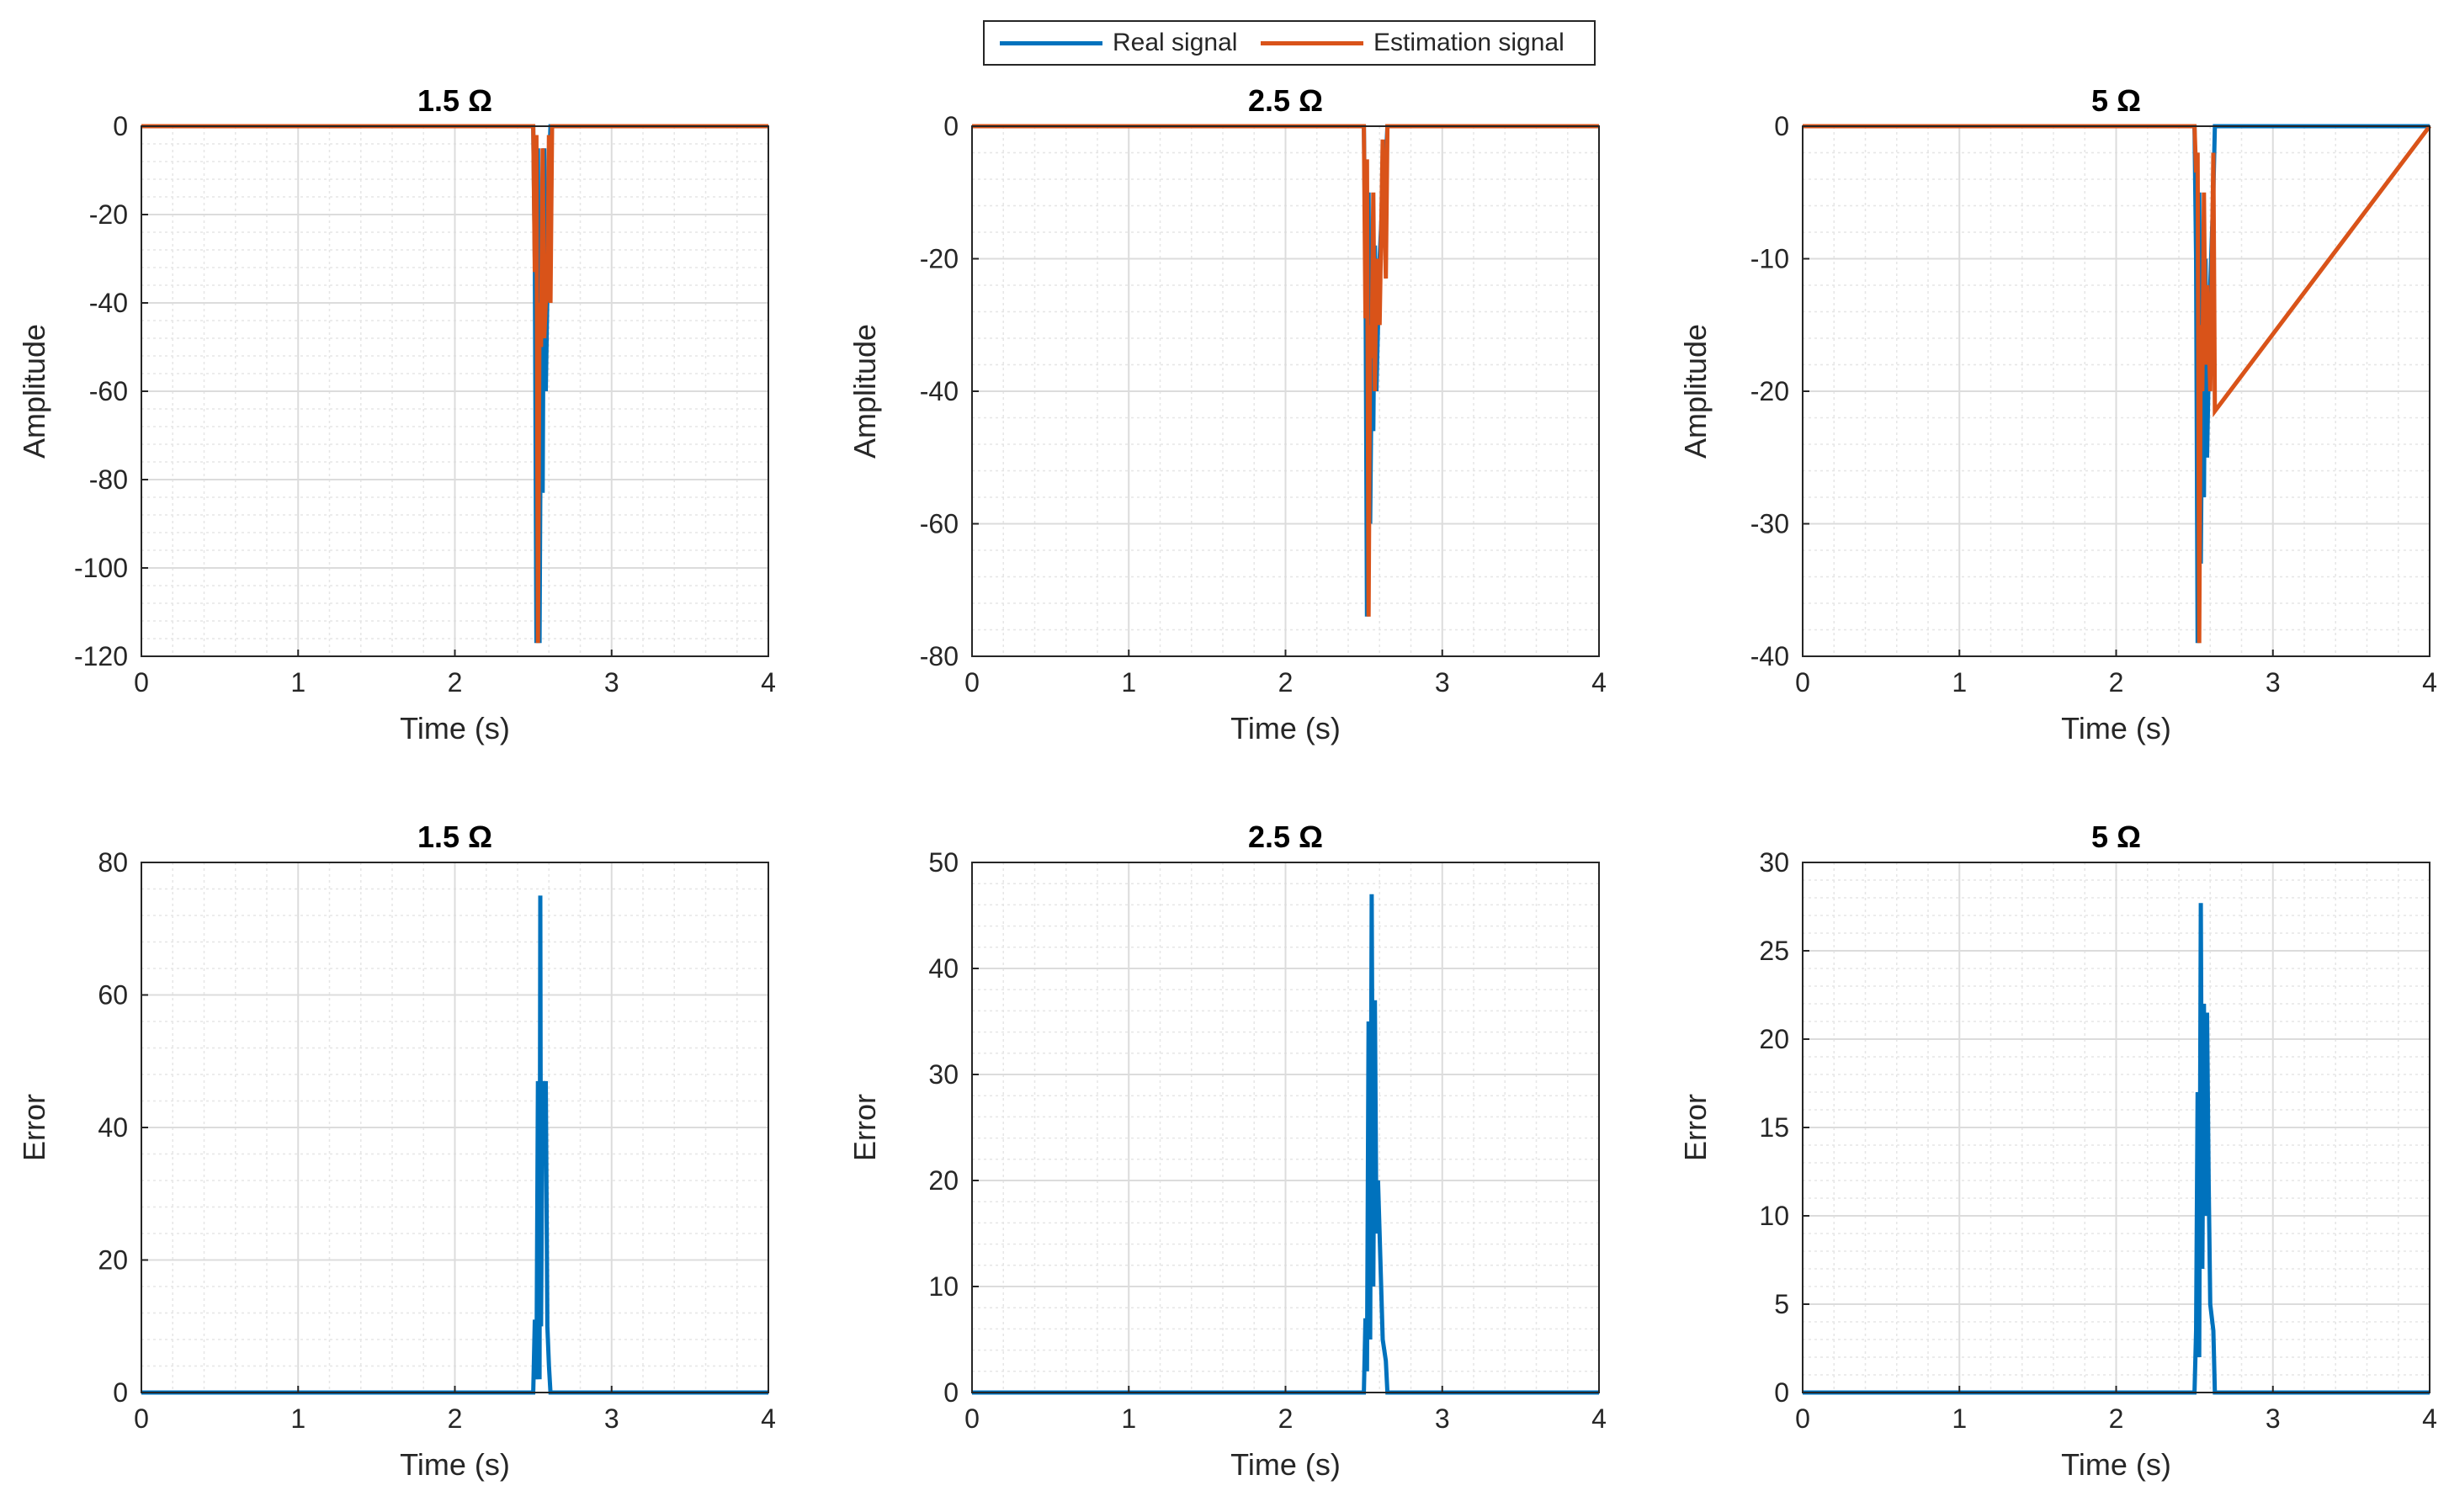  I want to click on y-tick-label: -120, so click(101, 656).